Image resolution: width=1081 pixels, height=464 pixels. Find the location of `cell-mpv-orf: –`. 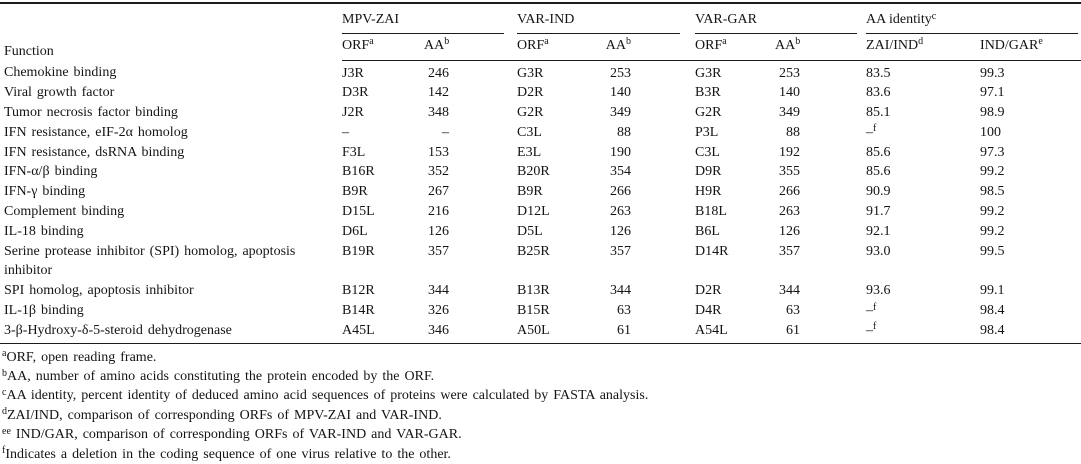

cell-mpv-orf: – is located at coordinates (345, 132).